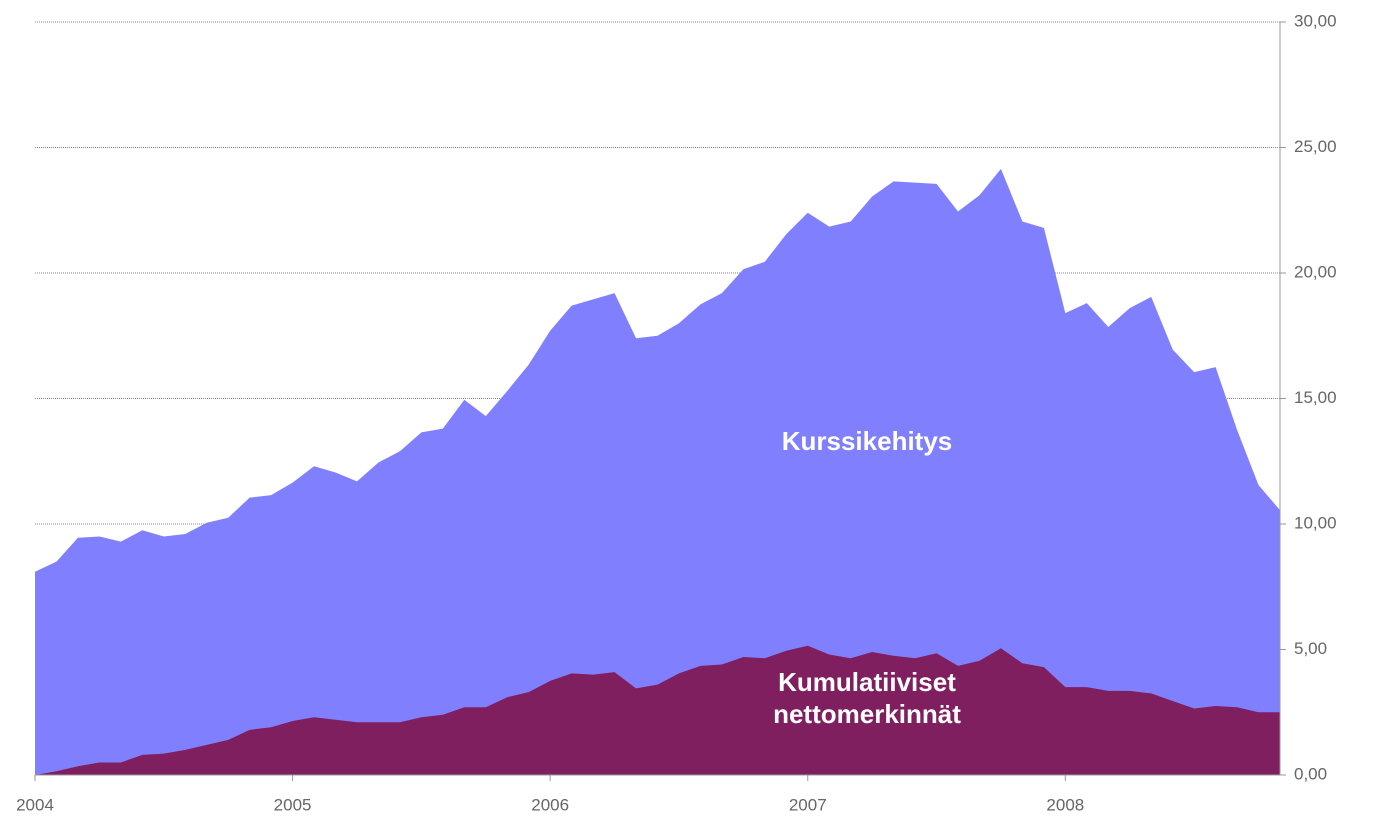 The height and width of the screenshot is (828, 1373). Describe the element at coordinates (1315, 522) in the screenshot. I see `y-tick-label: 10,00` at that location.